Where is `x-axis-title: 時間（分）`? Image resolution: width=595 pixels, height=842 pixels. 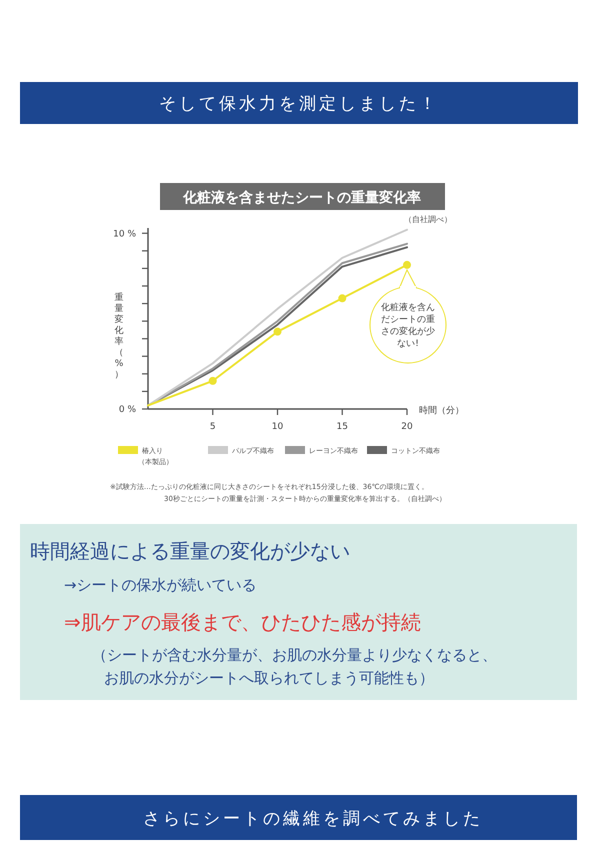
x-axis-title: 時間（分） is located at coordinates (441, 410).